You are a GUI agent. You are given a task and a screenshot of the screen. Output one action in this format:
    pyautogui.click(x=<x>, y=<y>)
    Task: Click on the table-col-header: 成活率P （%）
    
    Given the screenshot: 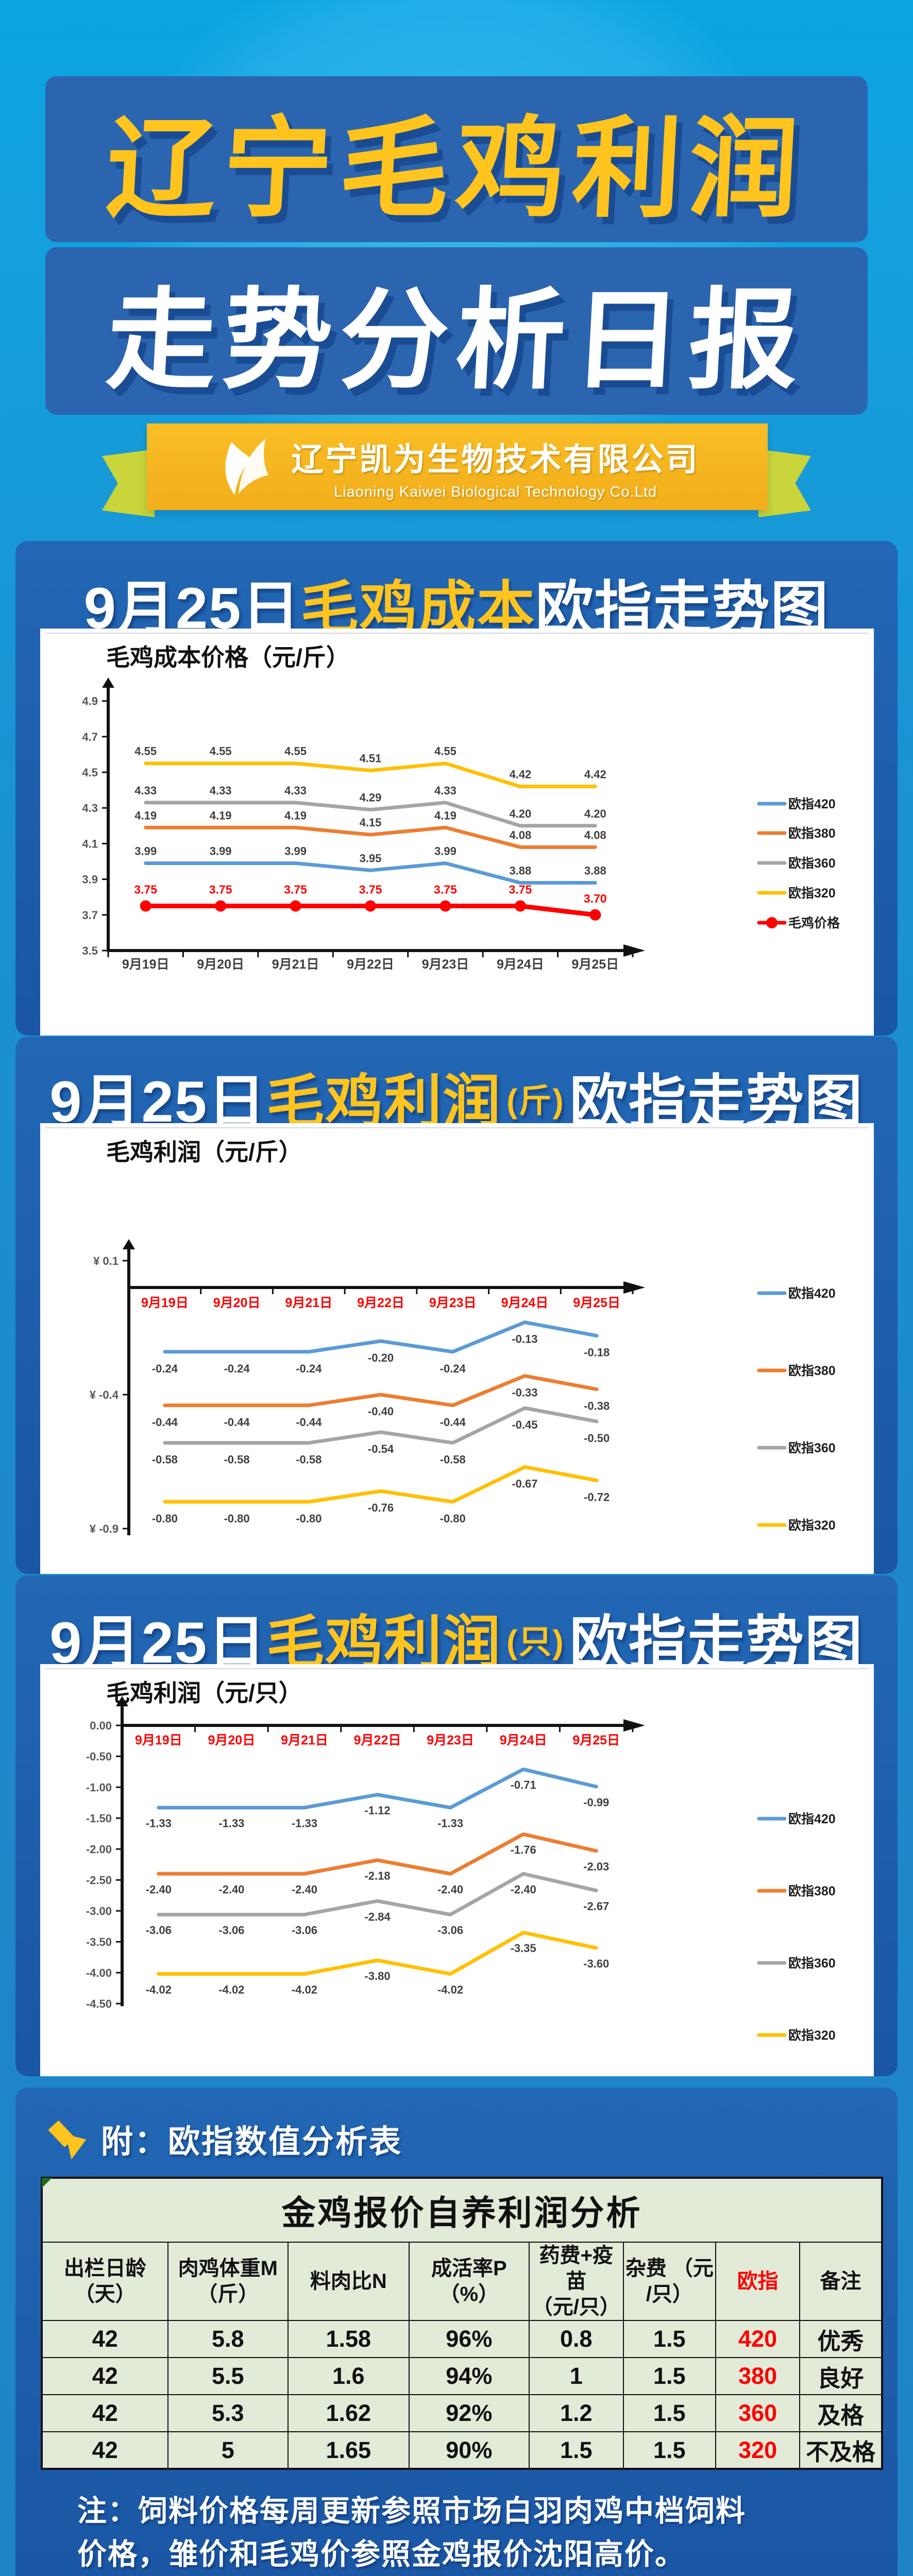 What is the action you would take?
    pyautogui.click(x=469, y=2281)
    